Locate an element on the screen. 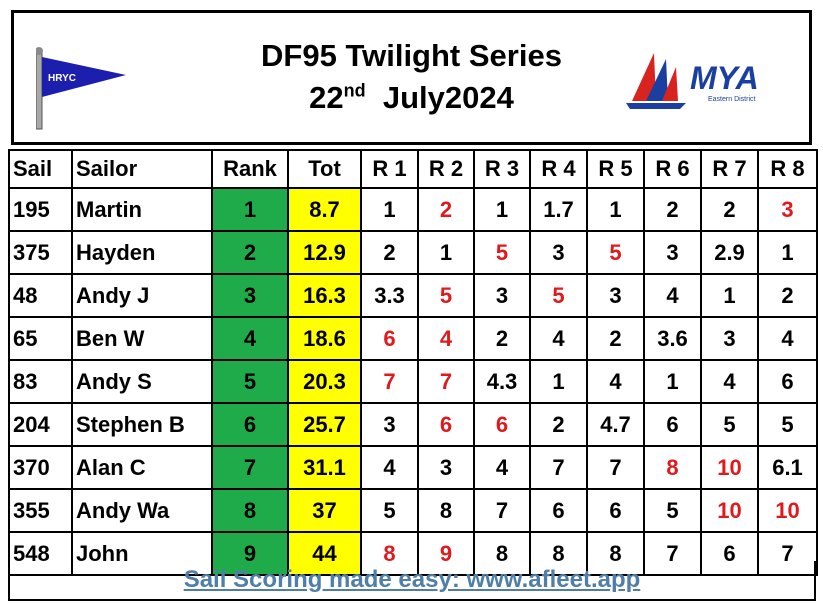 The height and width of the screenshot is (603, 823). sailor-cell: Andy S is located at coordinates (142, 381).